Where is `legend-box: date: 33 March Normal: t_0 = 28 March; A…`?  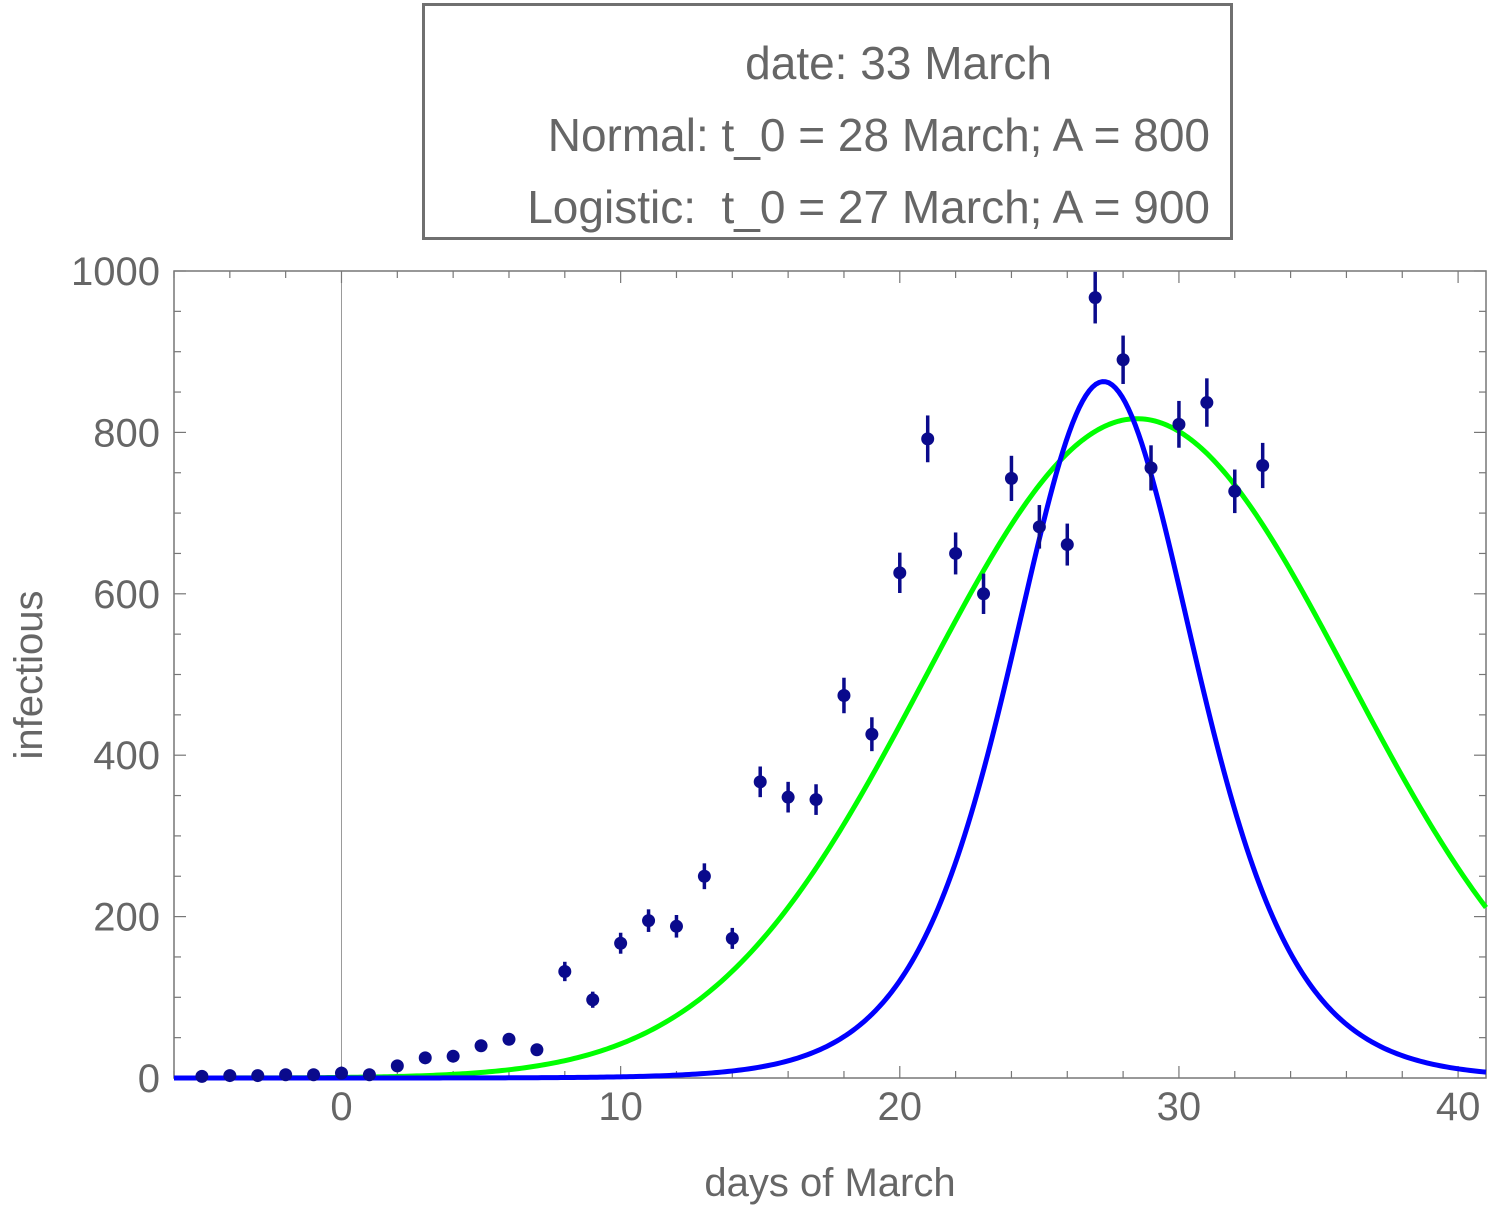
legend-box: date: 33 March Normal: t_0 = 28 March; A… is located at coordinates (827, 121).